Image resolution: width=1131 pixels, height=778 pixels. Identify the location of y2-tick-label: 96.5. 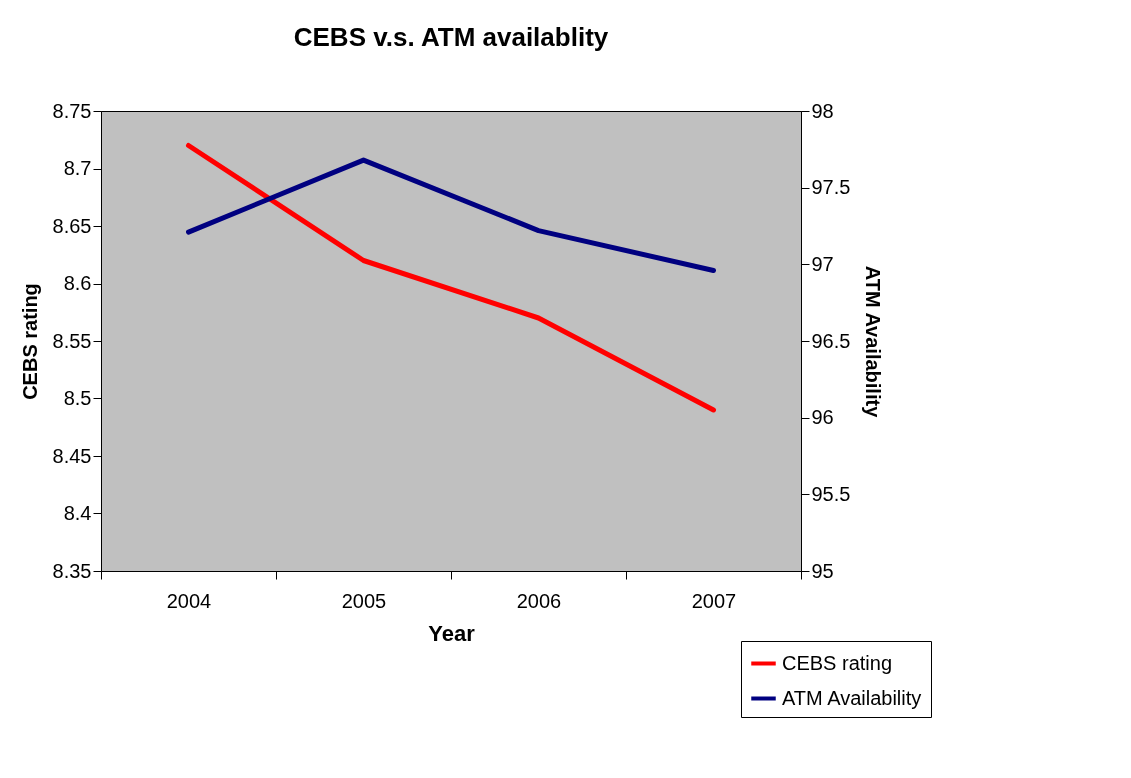
(831, 340).